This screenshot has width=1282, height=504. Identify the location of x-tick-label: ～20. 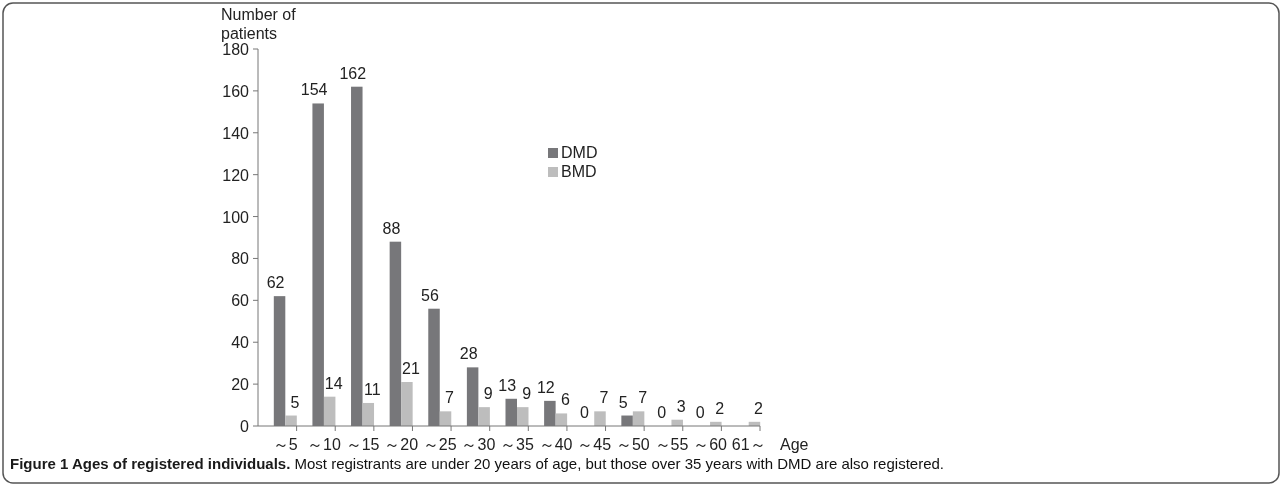
(401, 444).